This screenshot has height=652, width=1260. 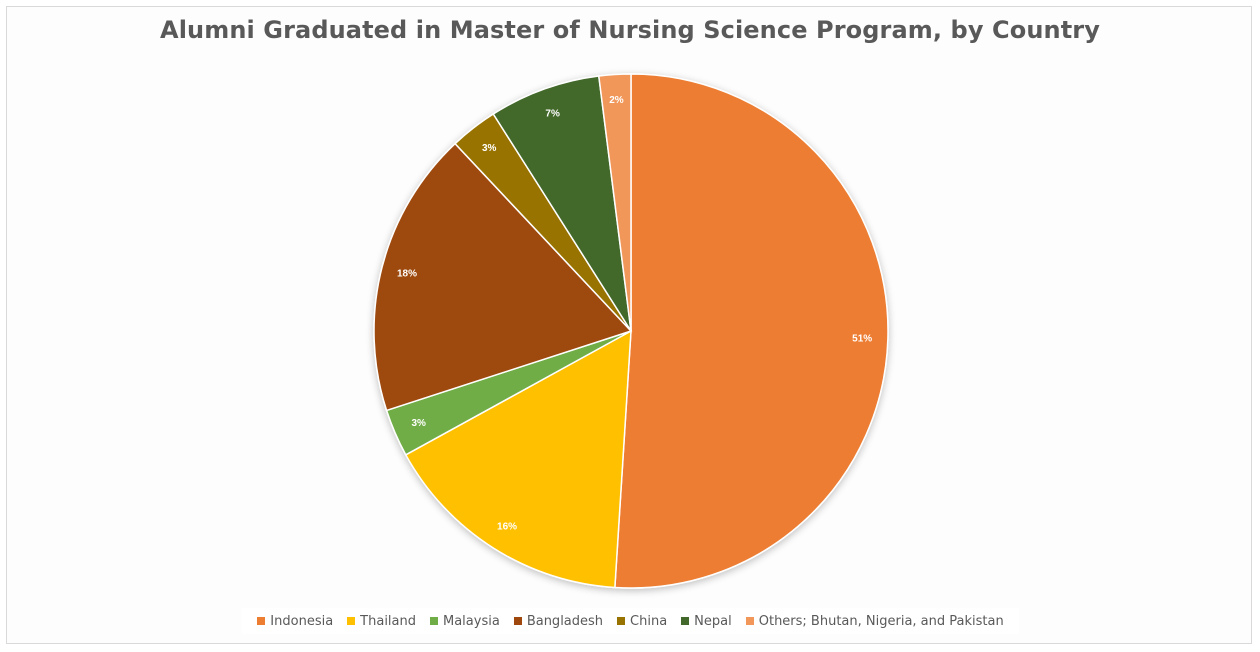 I want to click on legend-label: China, so click(x=649, y=621).